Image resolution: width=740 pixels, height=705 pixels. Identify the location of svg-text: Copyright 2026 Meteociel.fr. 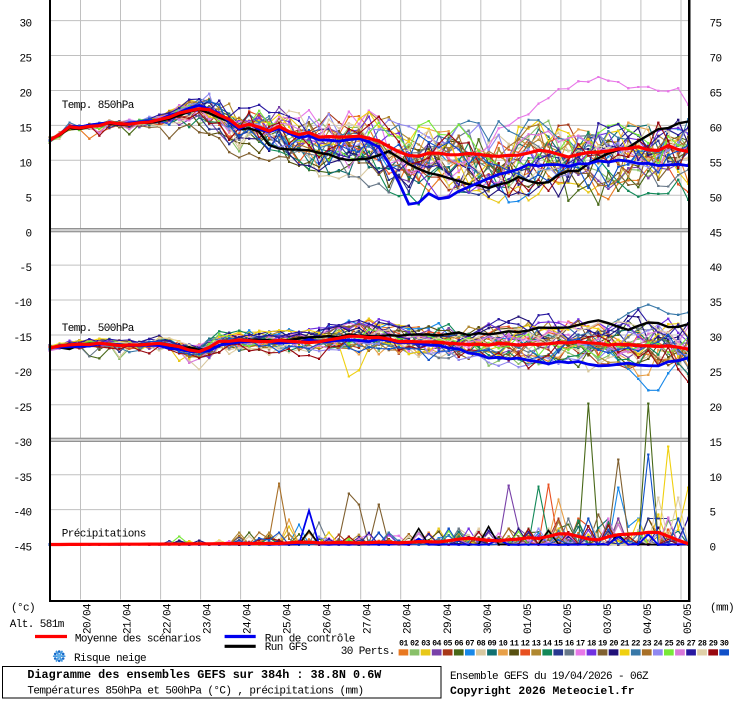
(542, 692).